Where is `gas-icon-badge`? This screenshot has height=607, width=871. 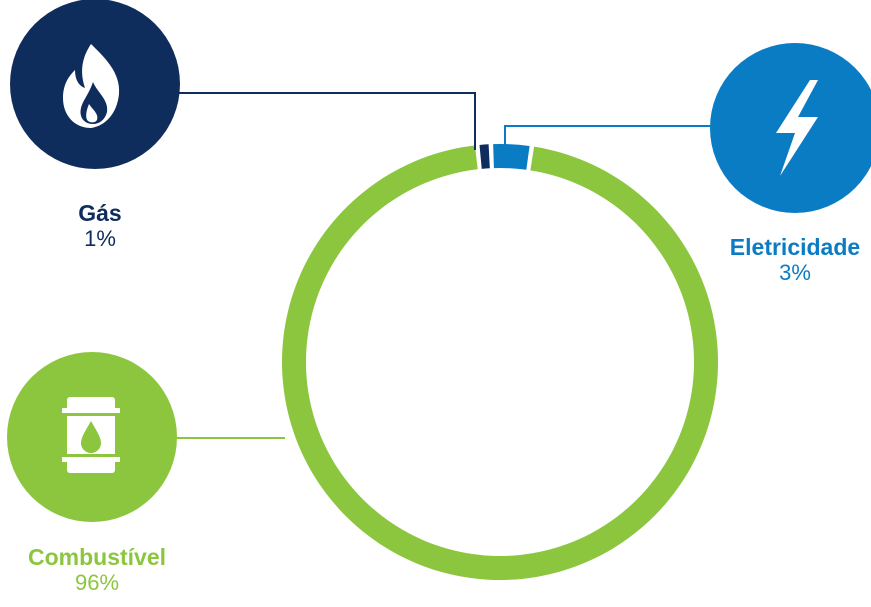 gas-icon-badge is located at coordinates (95, 84).